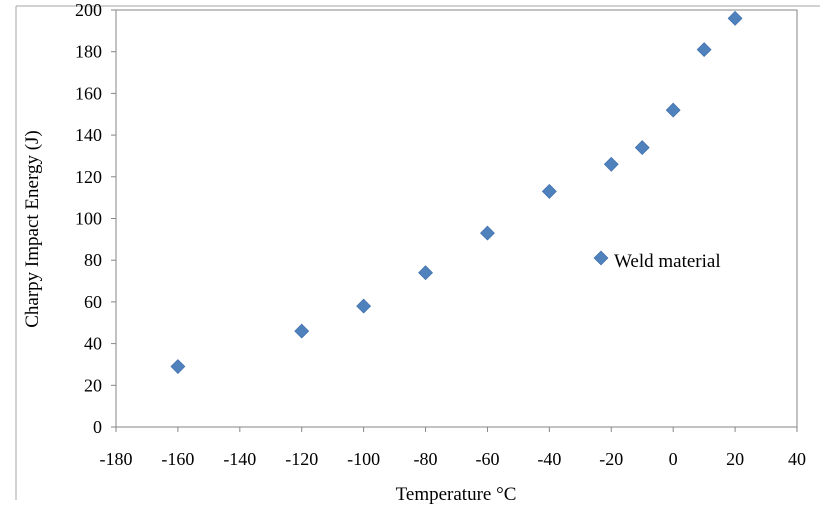 The width and height of the screenshot is (824, 510). What do you see at coordinates (93, 385) in the screenshot?
I see `y-tick-label: 20` at bounding box center [93, 385].